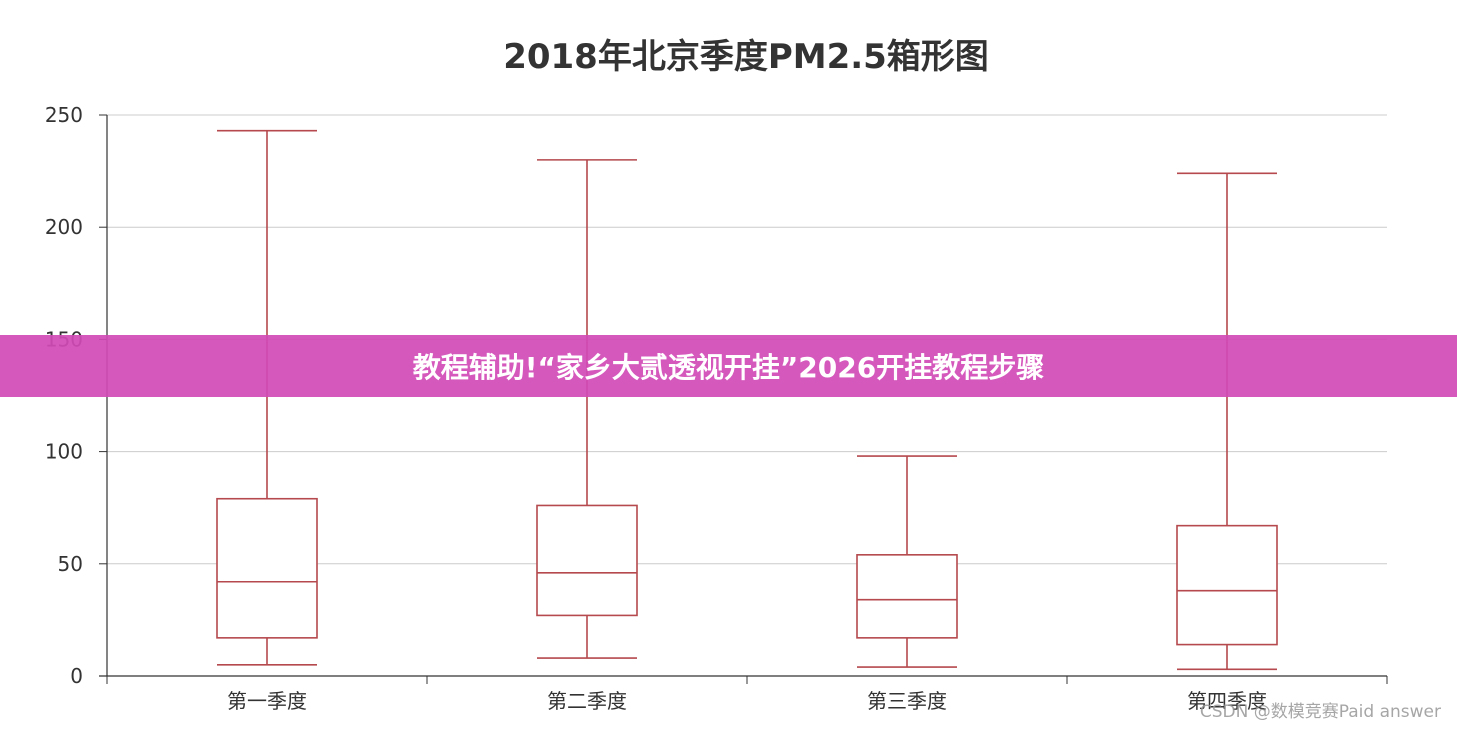 The height and width of the screenshot is (732, 1457). I want to click on y-tick-label-100: 100, so click(64, 452).